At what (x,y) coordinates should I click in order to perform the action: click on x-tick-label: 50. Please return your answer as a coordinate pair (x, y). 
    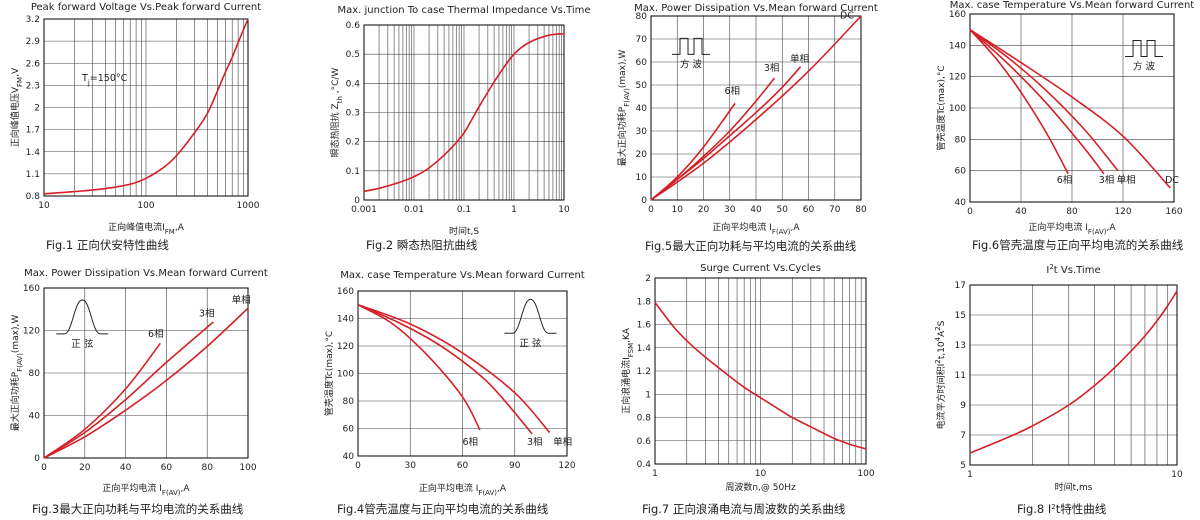
    Looking at the image, I should click on (783, 210).